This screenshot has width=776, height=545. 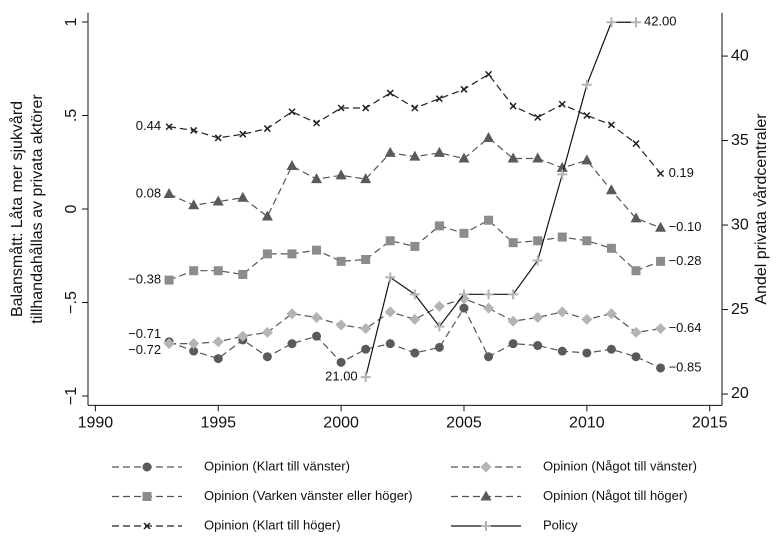 I want to click on y2-tick-label: 30, so click(x=740, y=224).